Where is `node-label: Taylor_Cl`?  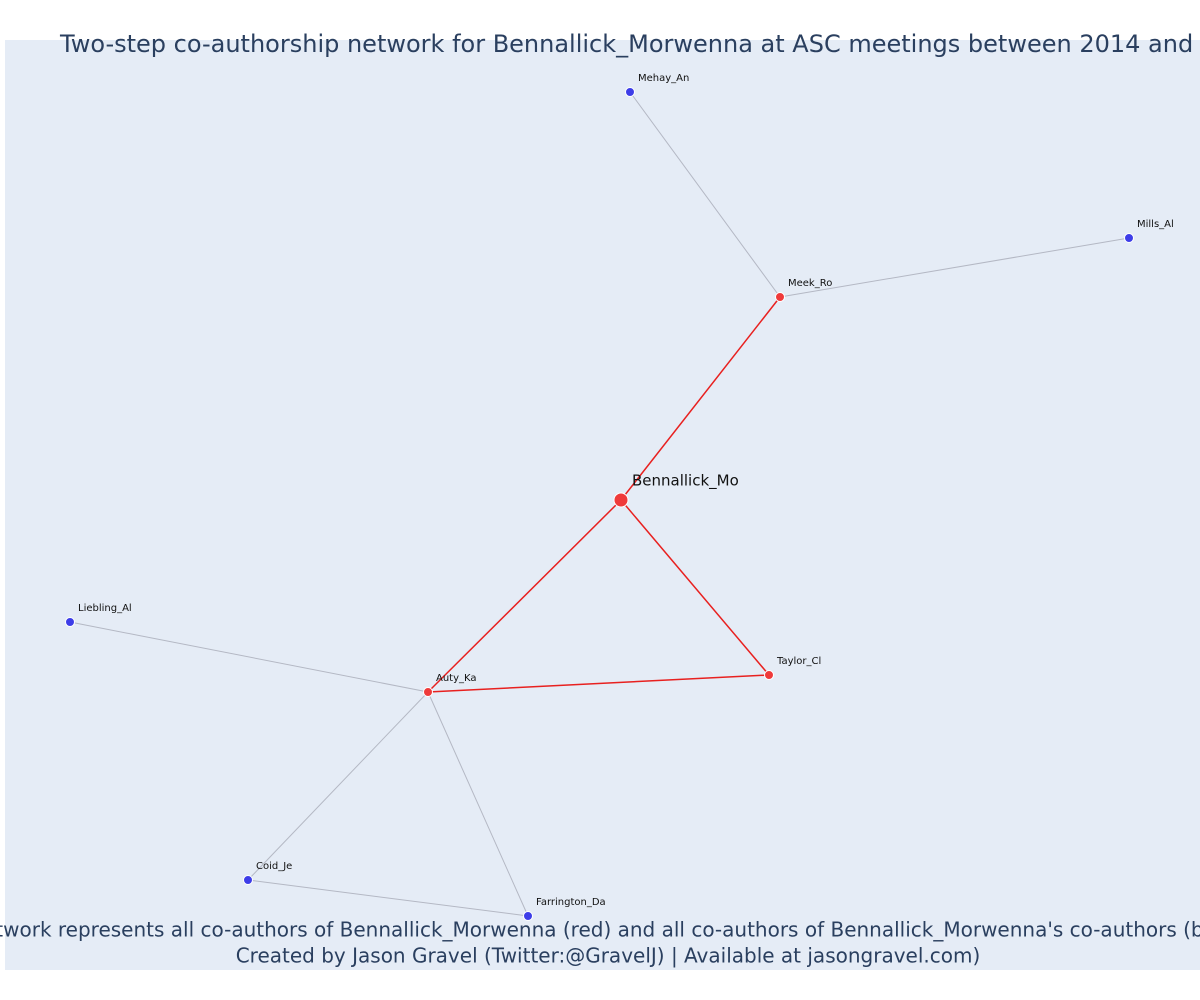 node-label: Taylor_Cl is located at coordinates (798, 661).